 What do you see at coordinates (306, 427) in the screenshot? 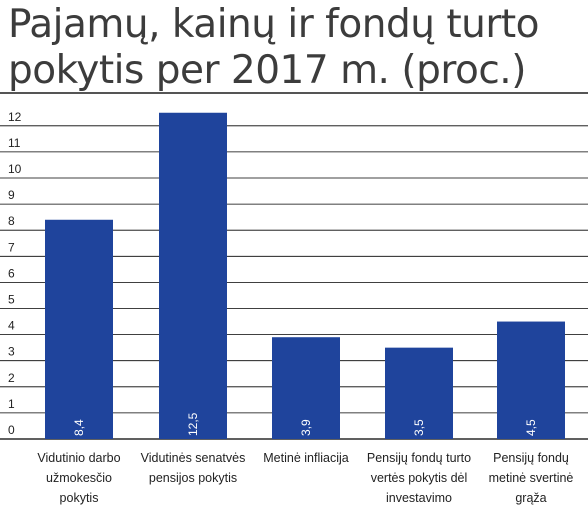
I see `data-label: 3,9` at bounding box center [306, 427].